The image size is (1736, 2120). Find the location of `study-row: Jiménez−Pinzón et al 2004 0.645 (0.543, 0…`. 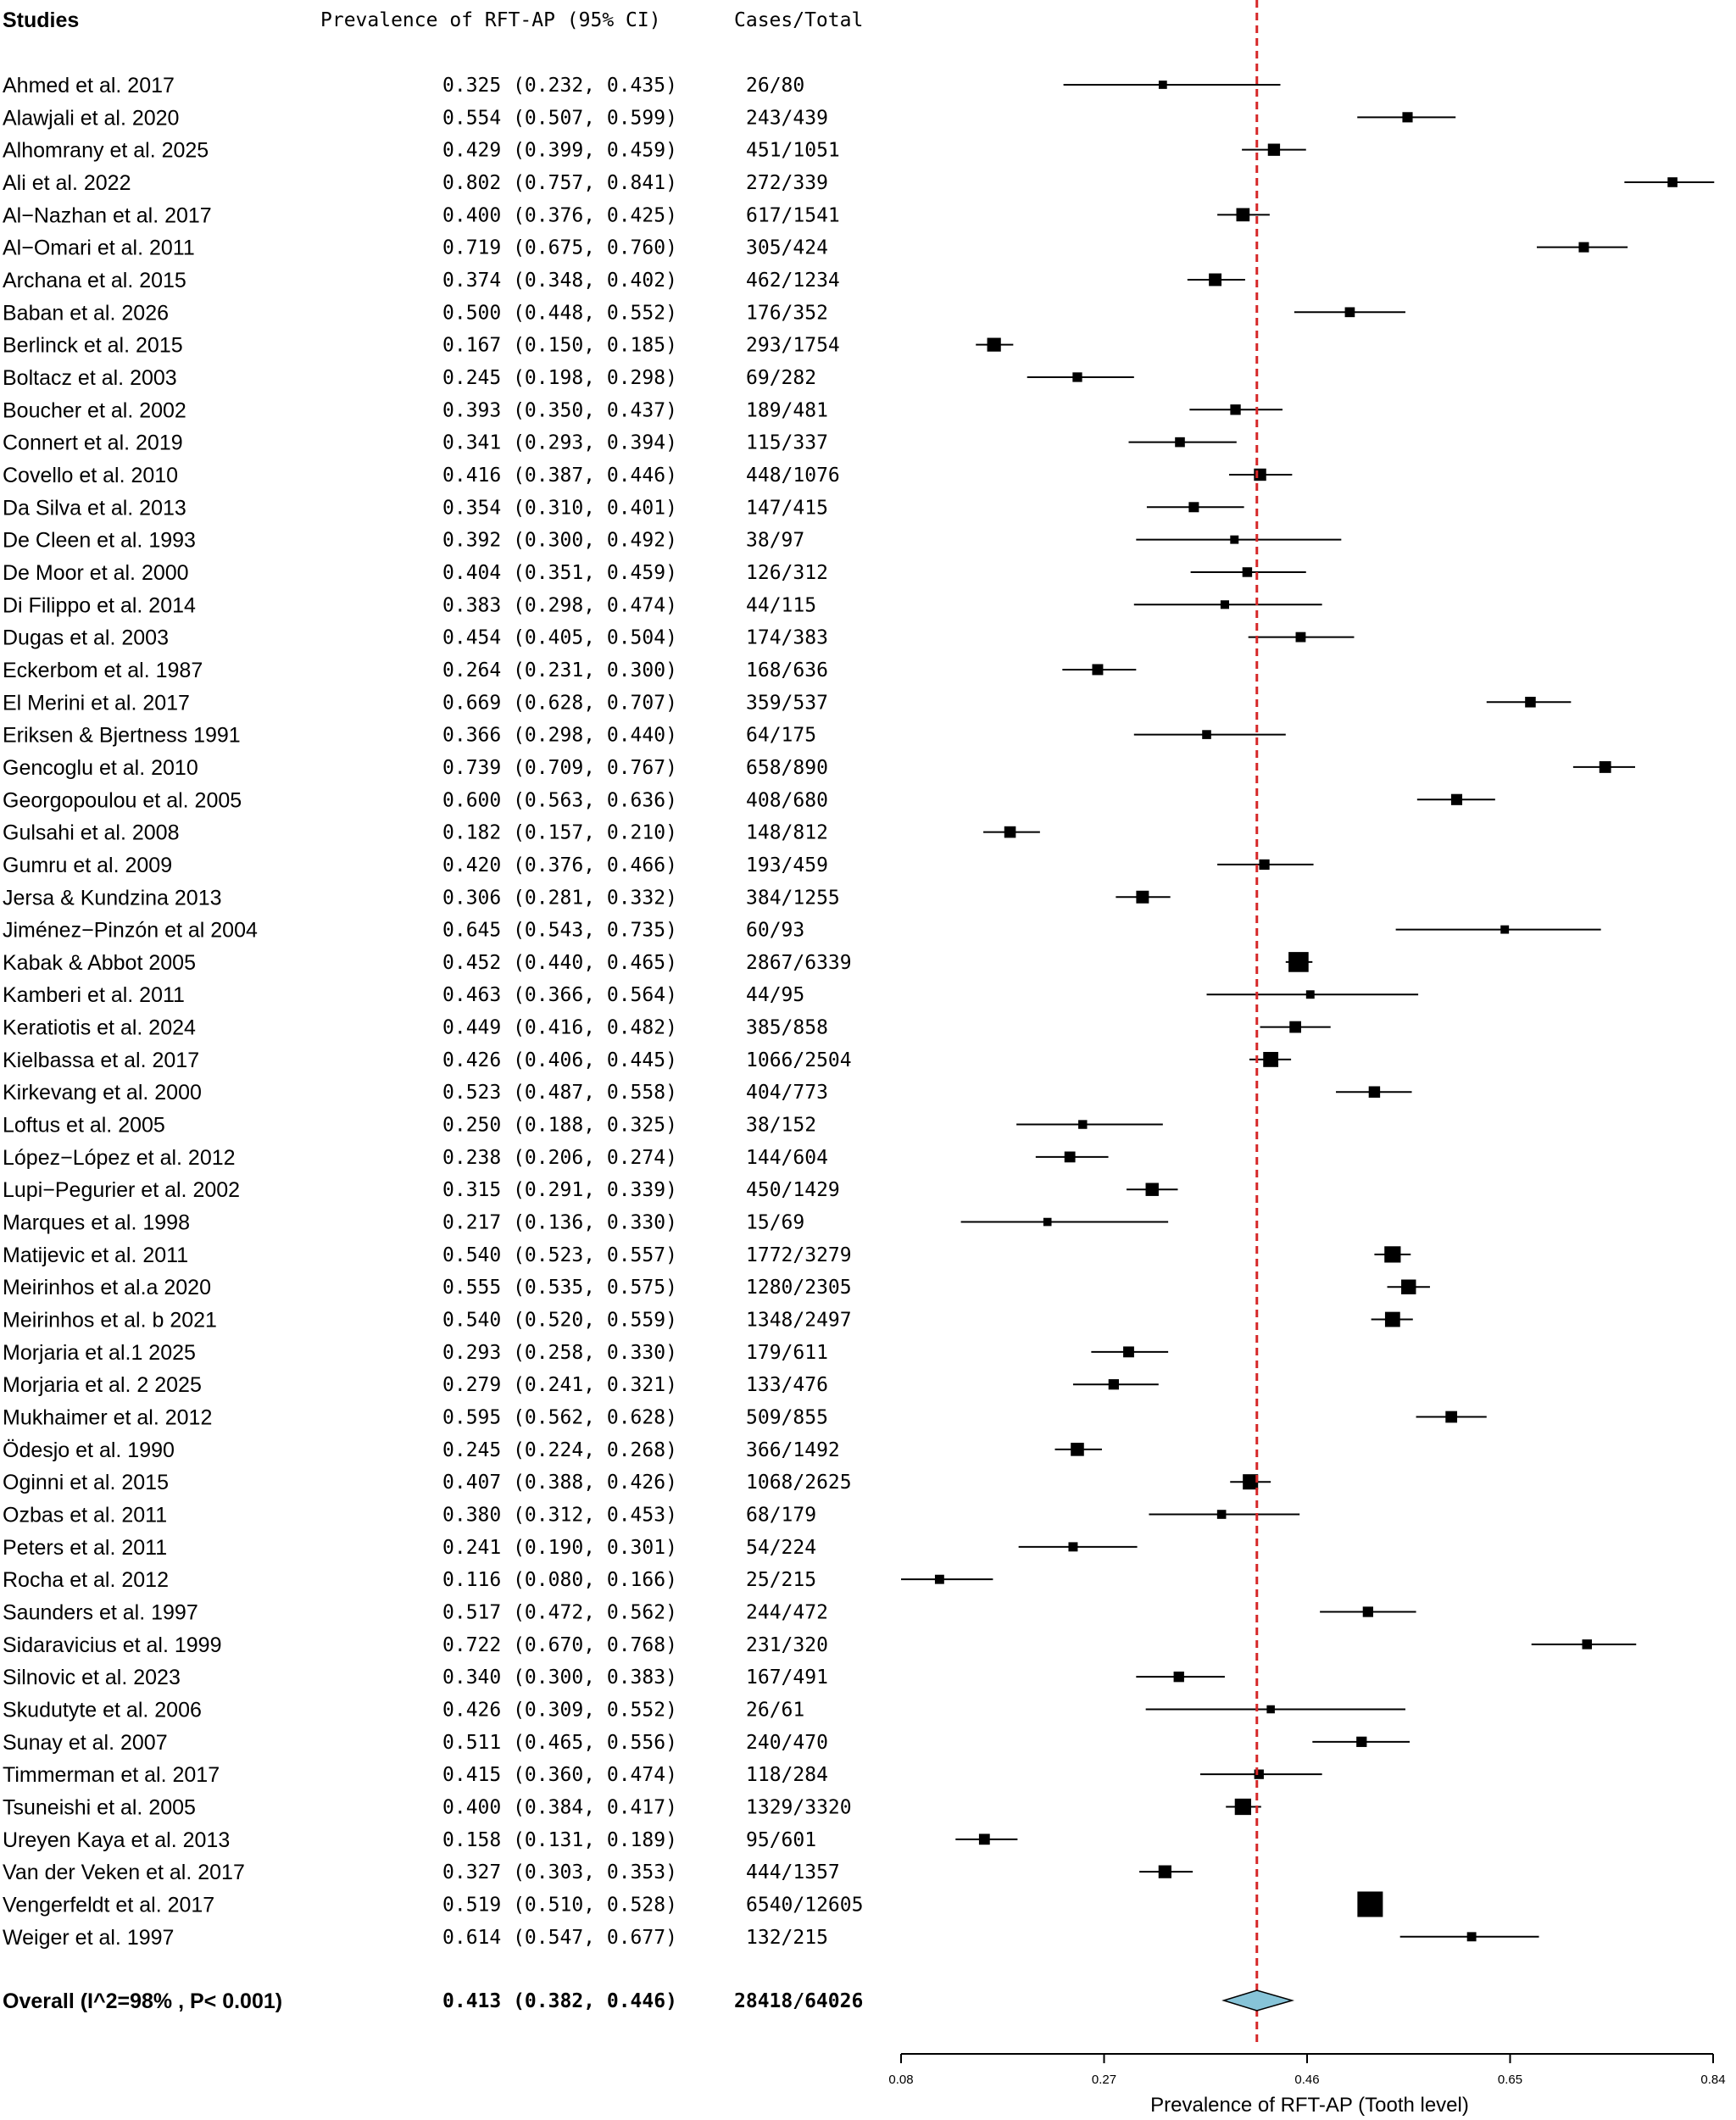

study-row: Jiménez−Pinzón et al 2004 0.645 (0.543, 0… is located at coordinates (802, 931).